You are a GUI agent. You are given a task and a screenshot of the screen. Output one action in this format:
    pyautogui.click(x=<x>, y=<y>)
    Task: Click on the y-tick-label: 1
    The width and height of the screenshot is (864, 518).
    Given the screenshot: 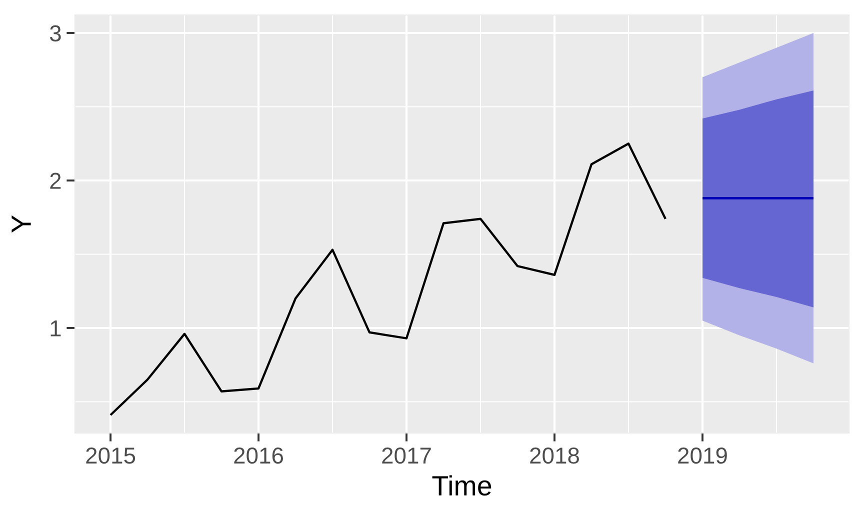 What is the action you would take?
    pyautogui.click(x=55, y=328)
    